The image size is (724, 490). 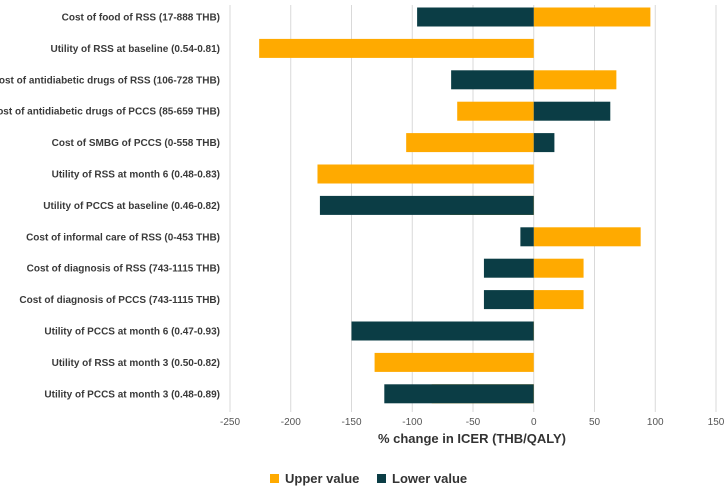 I want to click on category-label: Utility of PCCS at month 6 (0.47-0.93), so click(x=132, y=332).